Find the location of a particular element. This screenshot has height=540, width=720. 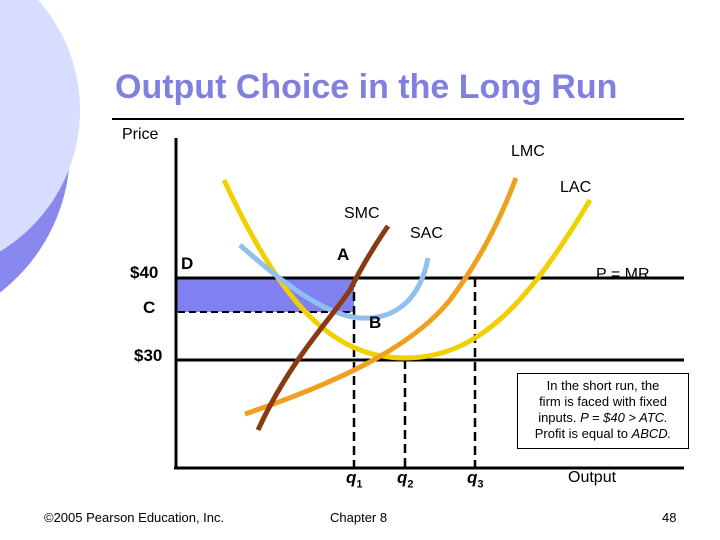

q1-label: q1 is located at coordinates (354, 479).